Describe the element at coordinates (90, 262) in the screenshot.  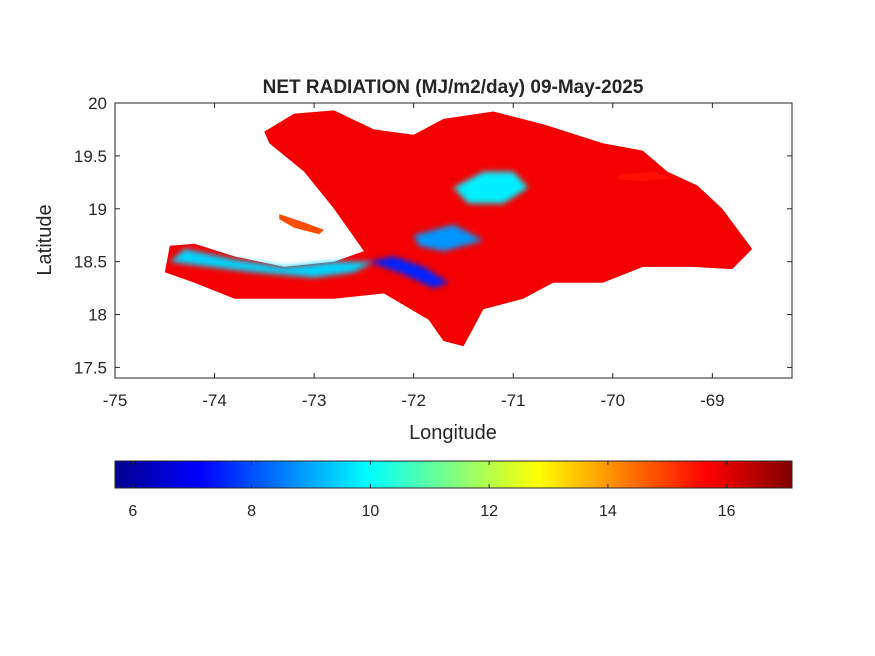
I see `y-tick-label: 18.5` at that location.